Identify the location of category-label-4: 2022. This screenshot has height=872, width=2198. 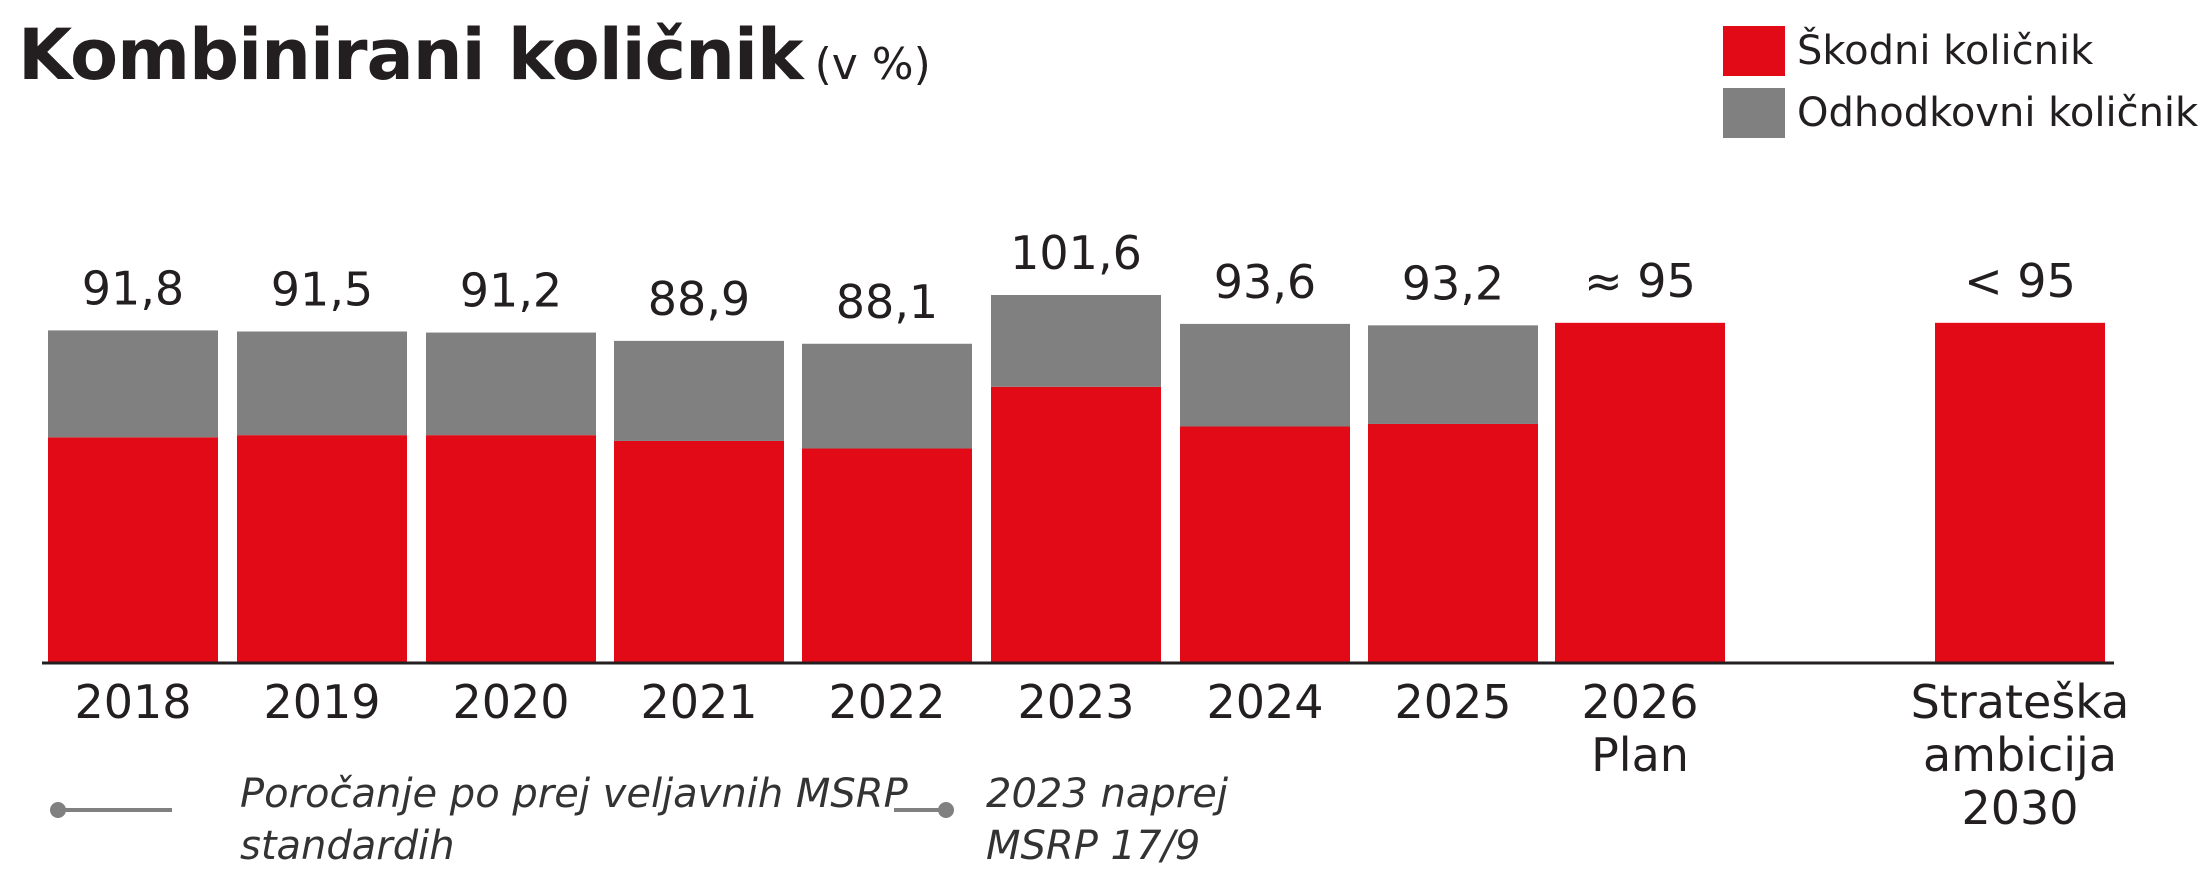
(886, 702).